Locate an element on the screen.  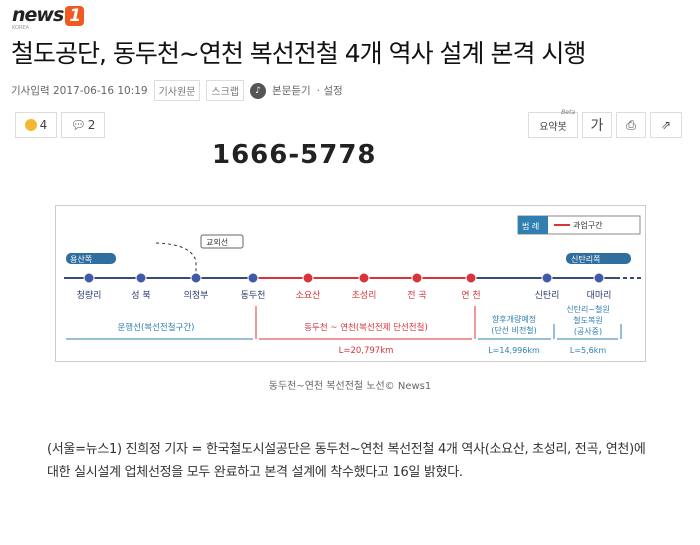
right-direction-label: 신탄리쪽 is located at coordinates (585, 259).